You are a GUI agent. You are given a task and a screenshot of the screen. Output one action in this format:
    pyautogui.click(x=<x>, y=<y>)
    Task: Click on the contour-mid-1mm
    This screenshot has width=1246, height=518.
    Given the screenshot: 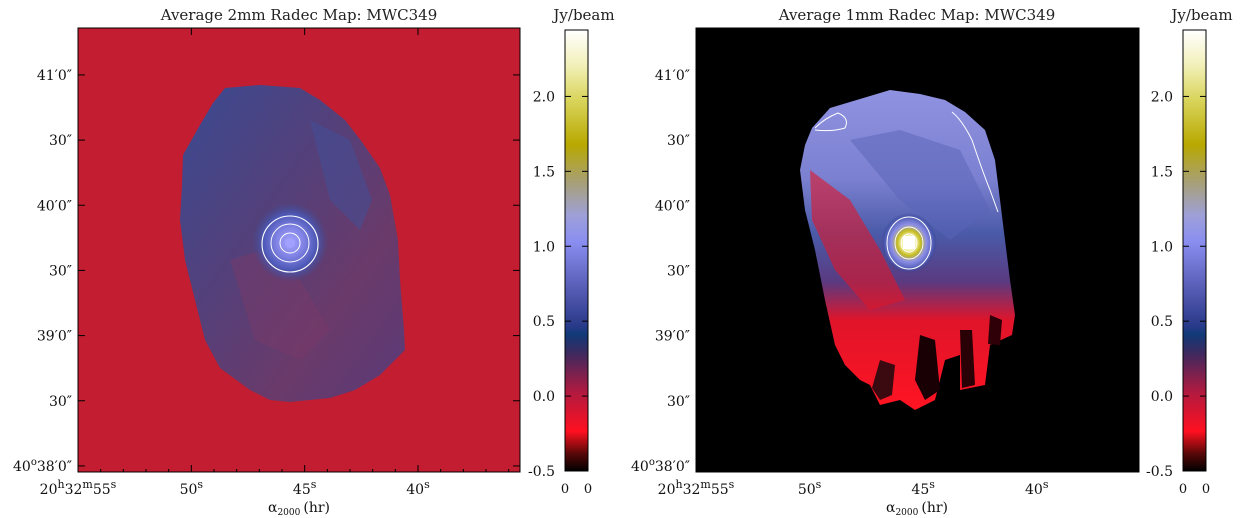 What is the action you would take?
    pyautogui.click(x=909, y=243)
    